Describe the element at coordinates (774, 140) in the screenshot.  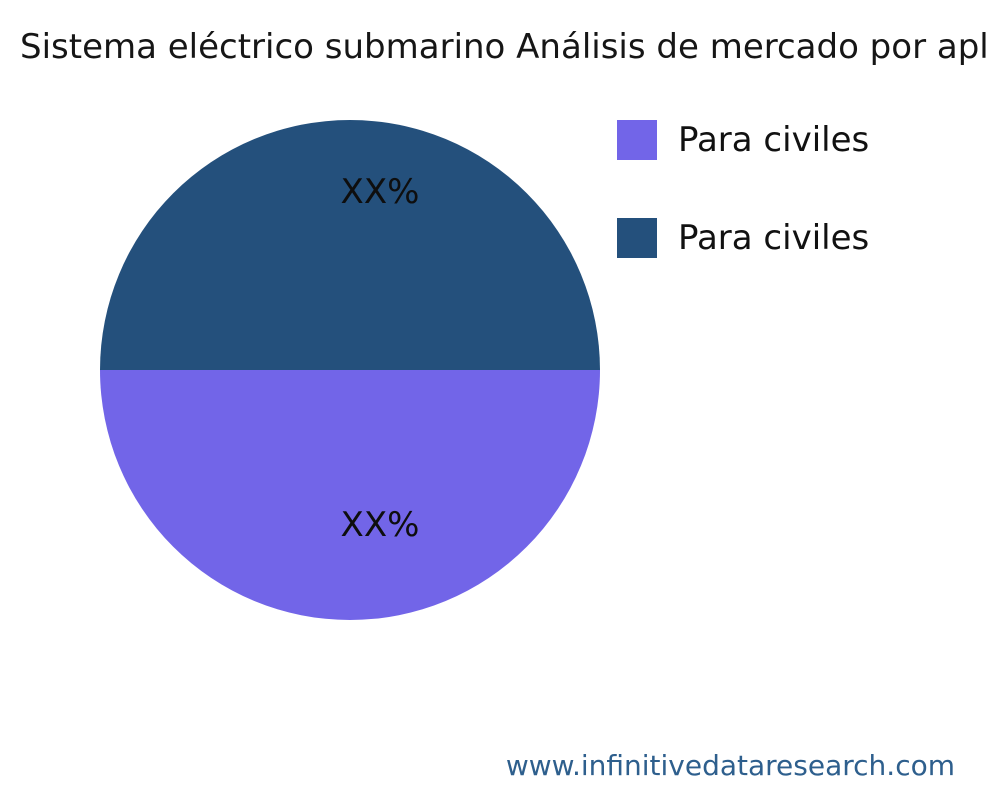
I see `legend-label-0: Para civiles` at that location.